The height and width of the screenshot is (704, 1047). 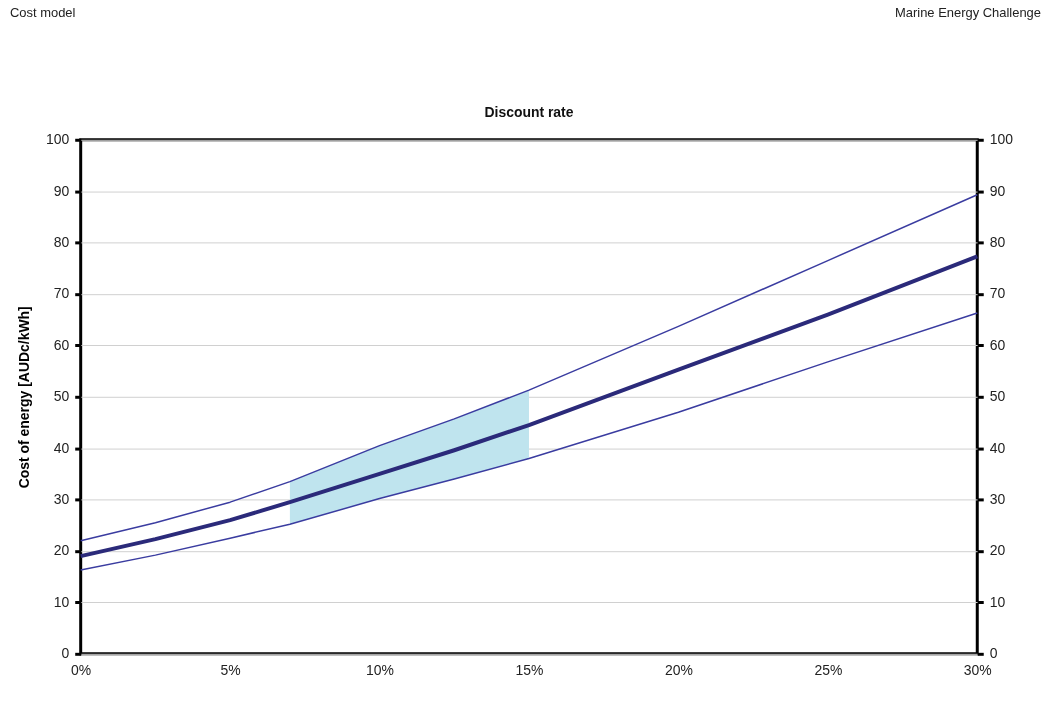 What do you see at coordinates (997, 190) in the screenshot?
I see `y2-tick-label: 90` at bounding box center [997, 190].